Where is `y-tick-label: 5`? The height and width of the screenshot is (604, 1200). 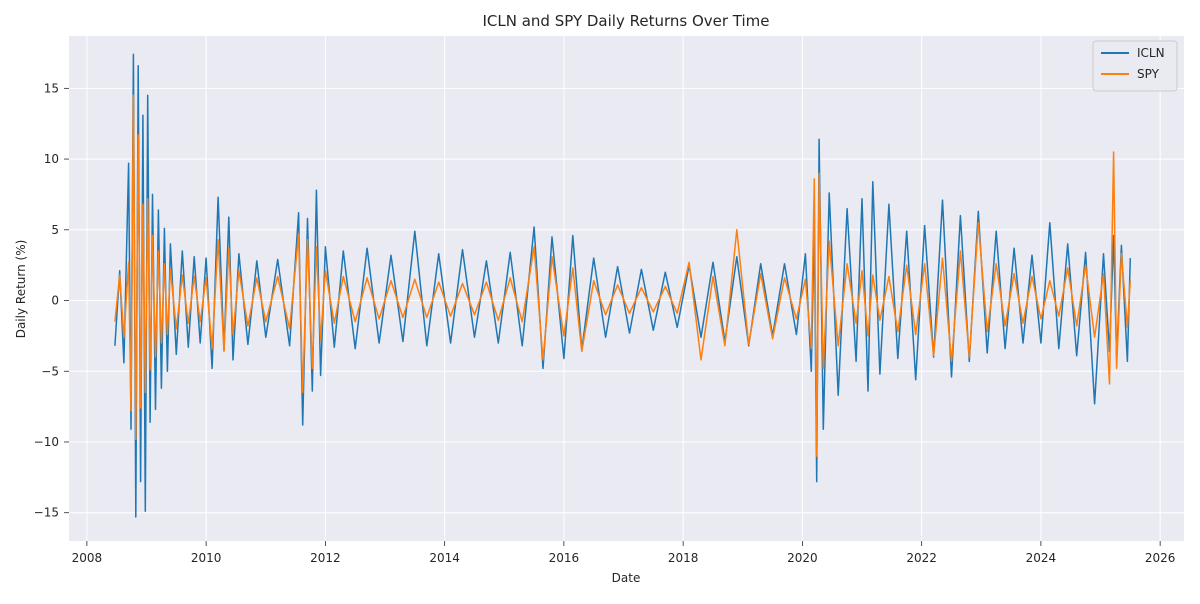
y-tick-label: 5 is located at coordinates (55, 230).